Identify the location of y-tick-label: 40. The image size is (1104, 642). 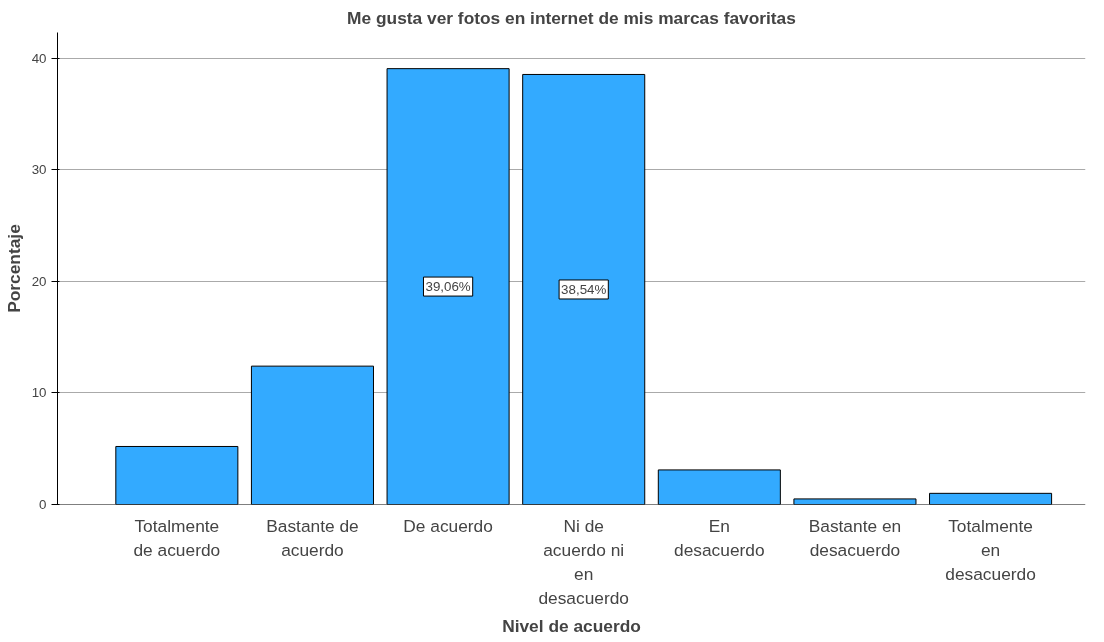
(39, 58).